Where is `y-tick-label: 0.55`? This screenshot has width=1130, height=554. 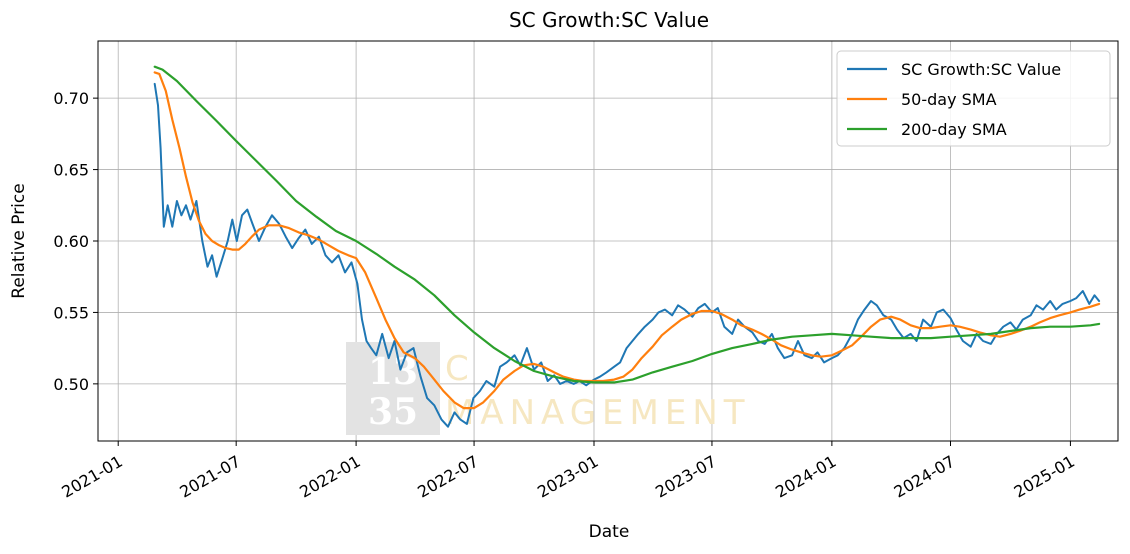 y-tick-label: 0.55 is located at coordinates (71, 312).